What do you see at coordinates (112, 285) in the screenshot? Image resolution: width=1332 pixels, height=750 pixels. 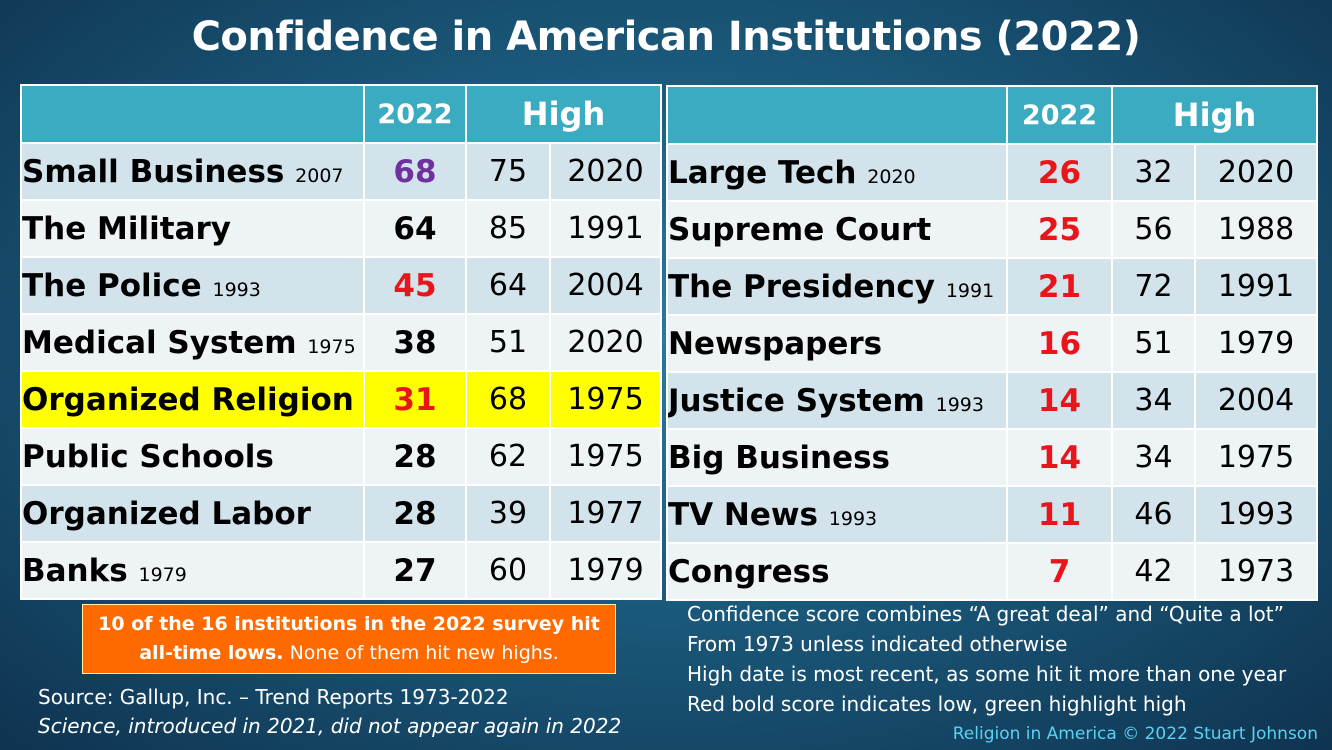 I see `institution-name: The Police` at bounding box center [112, 285].